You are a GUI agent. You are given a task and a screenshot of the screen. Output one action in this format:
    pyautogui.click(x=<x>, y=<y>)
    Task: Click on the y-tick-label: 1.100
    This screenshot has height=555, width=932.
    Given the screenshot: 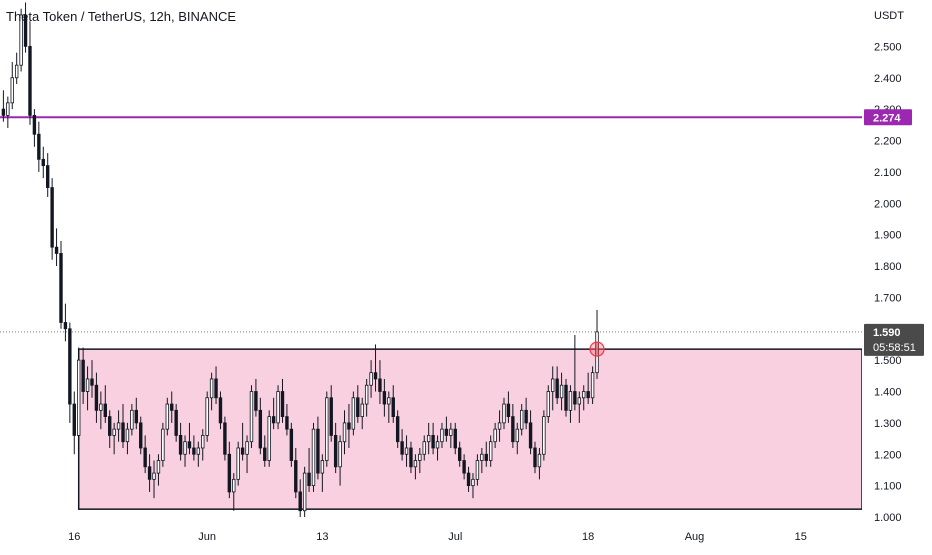 What is the action you would take?
    pyautogui.click(x=888, y=487)
    